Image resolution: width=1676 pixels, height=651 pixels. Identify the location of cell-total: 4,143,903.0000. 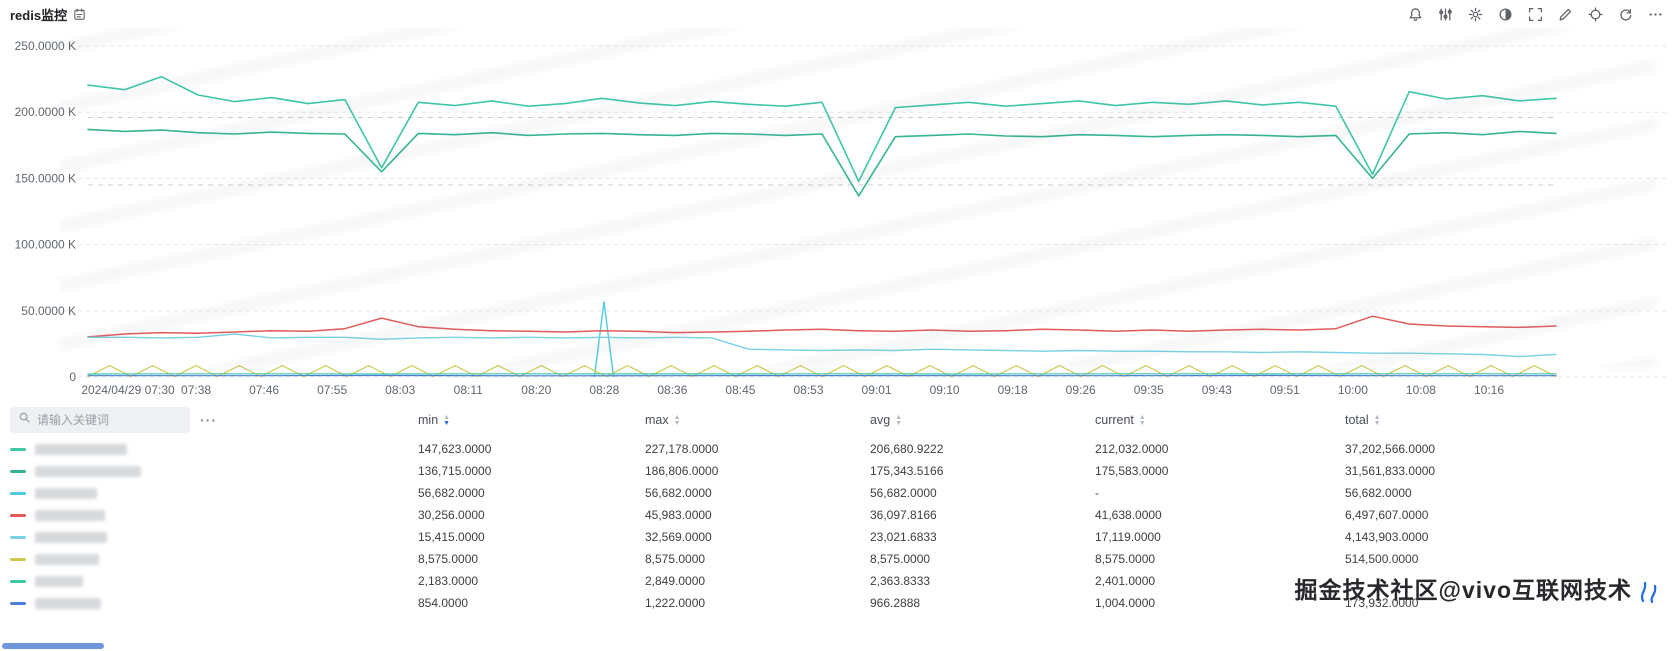
(1387, 537).